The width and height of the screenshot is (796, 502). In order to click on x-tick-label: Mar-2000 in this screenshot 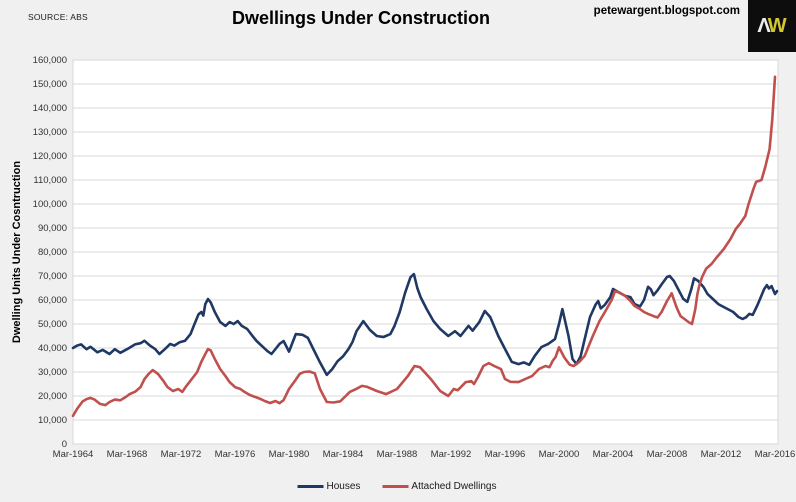, I will do `click(559, 454)`.